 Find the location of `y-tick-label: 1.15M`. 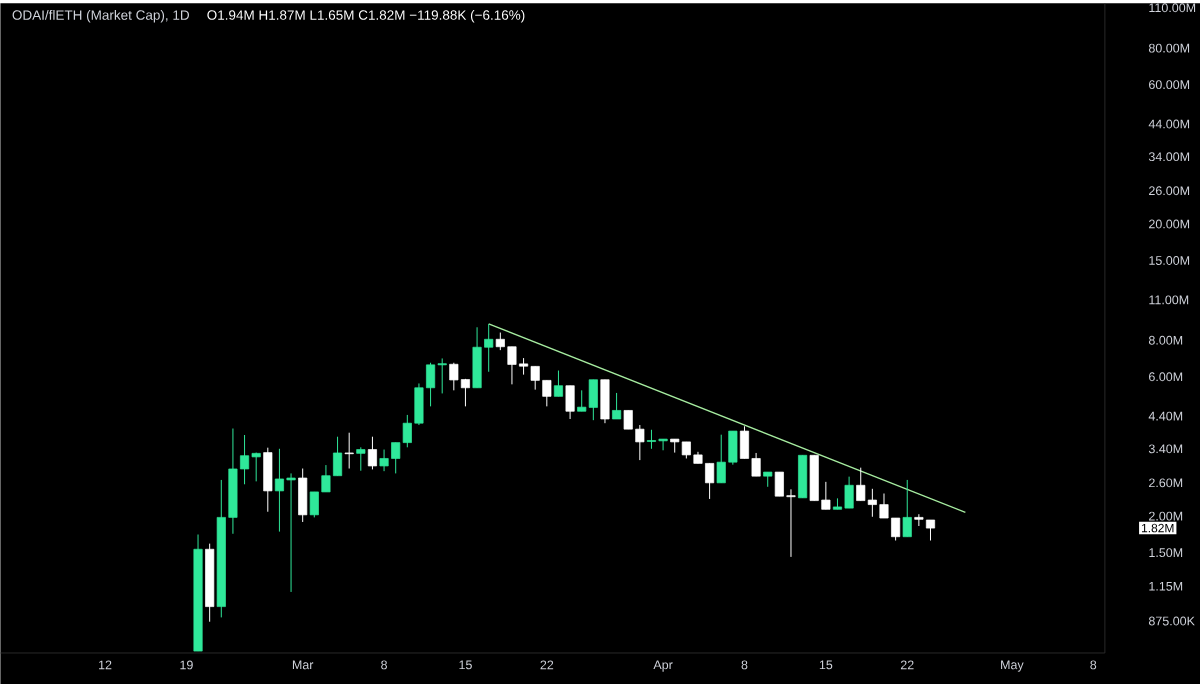

y-tick-label: 1.15M is located at coordinates (1166, 586).